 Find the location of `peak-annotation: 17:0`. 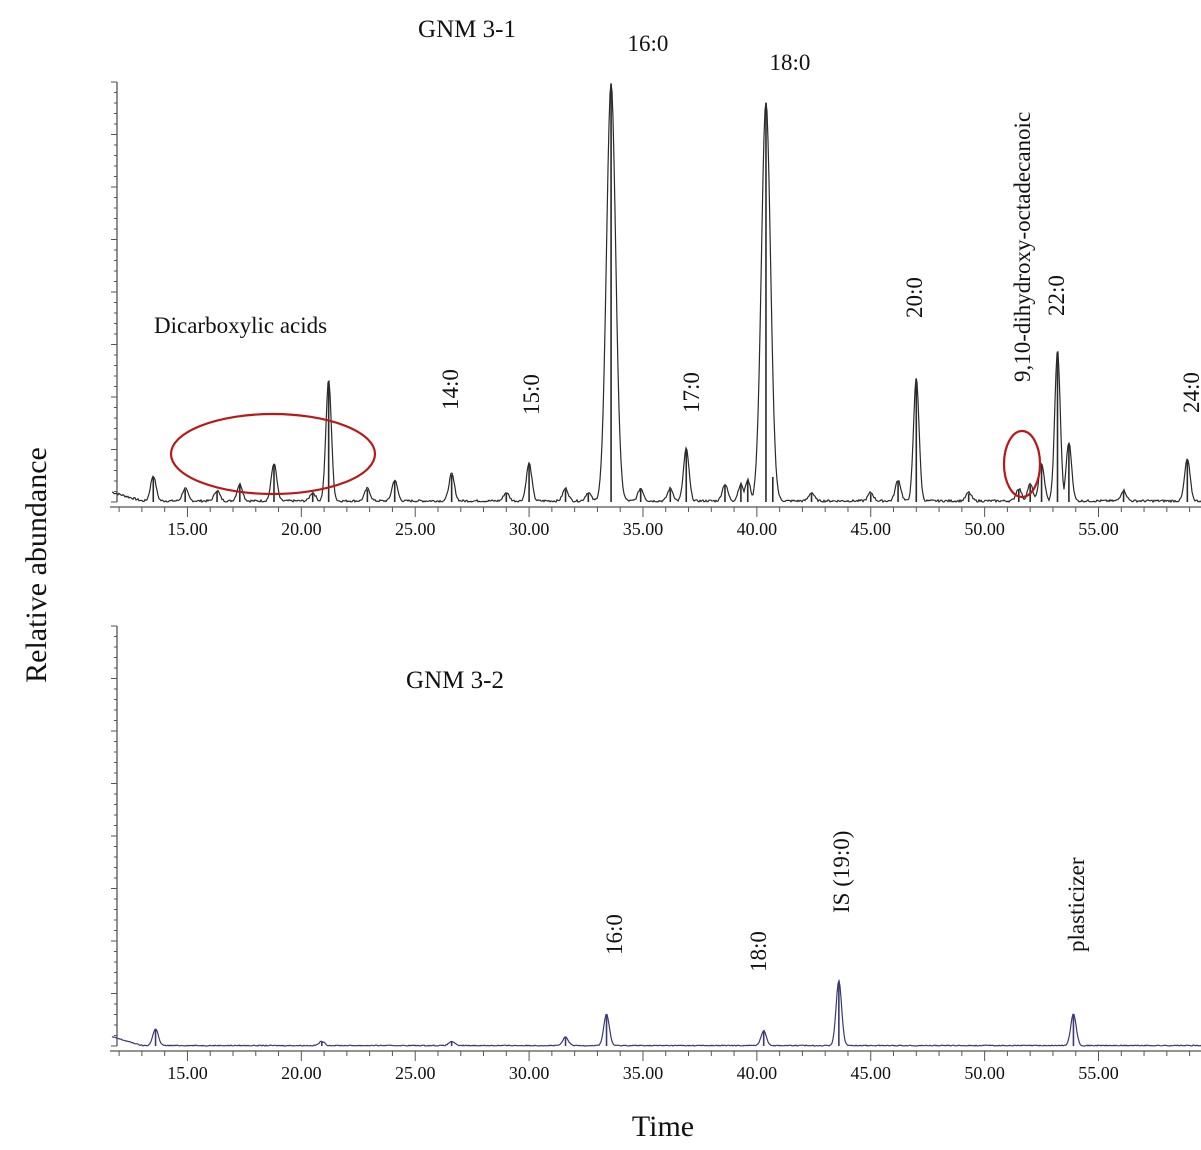

peak-annotation: 17:0 is located at coordinates (691, 392).